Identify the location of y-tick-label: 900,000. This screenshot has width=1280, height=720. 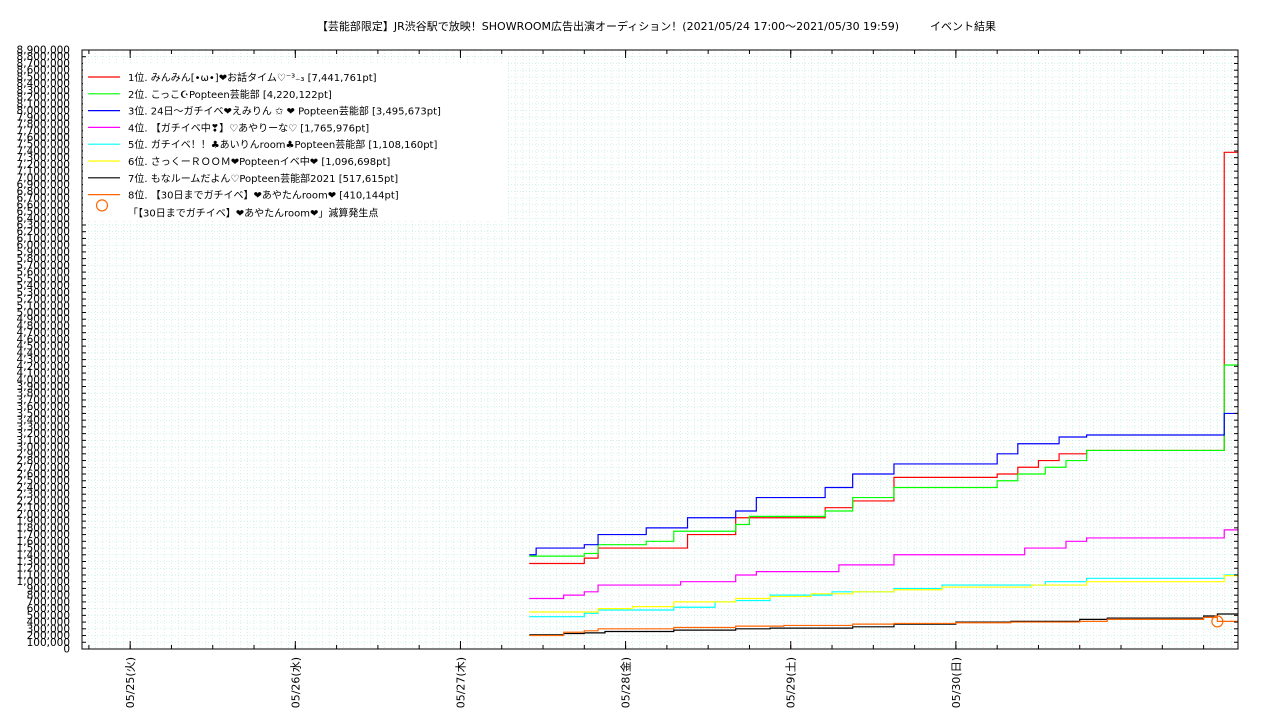
(48, 589).